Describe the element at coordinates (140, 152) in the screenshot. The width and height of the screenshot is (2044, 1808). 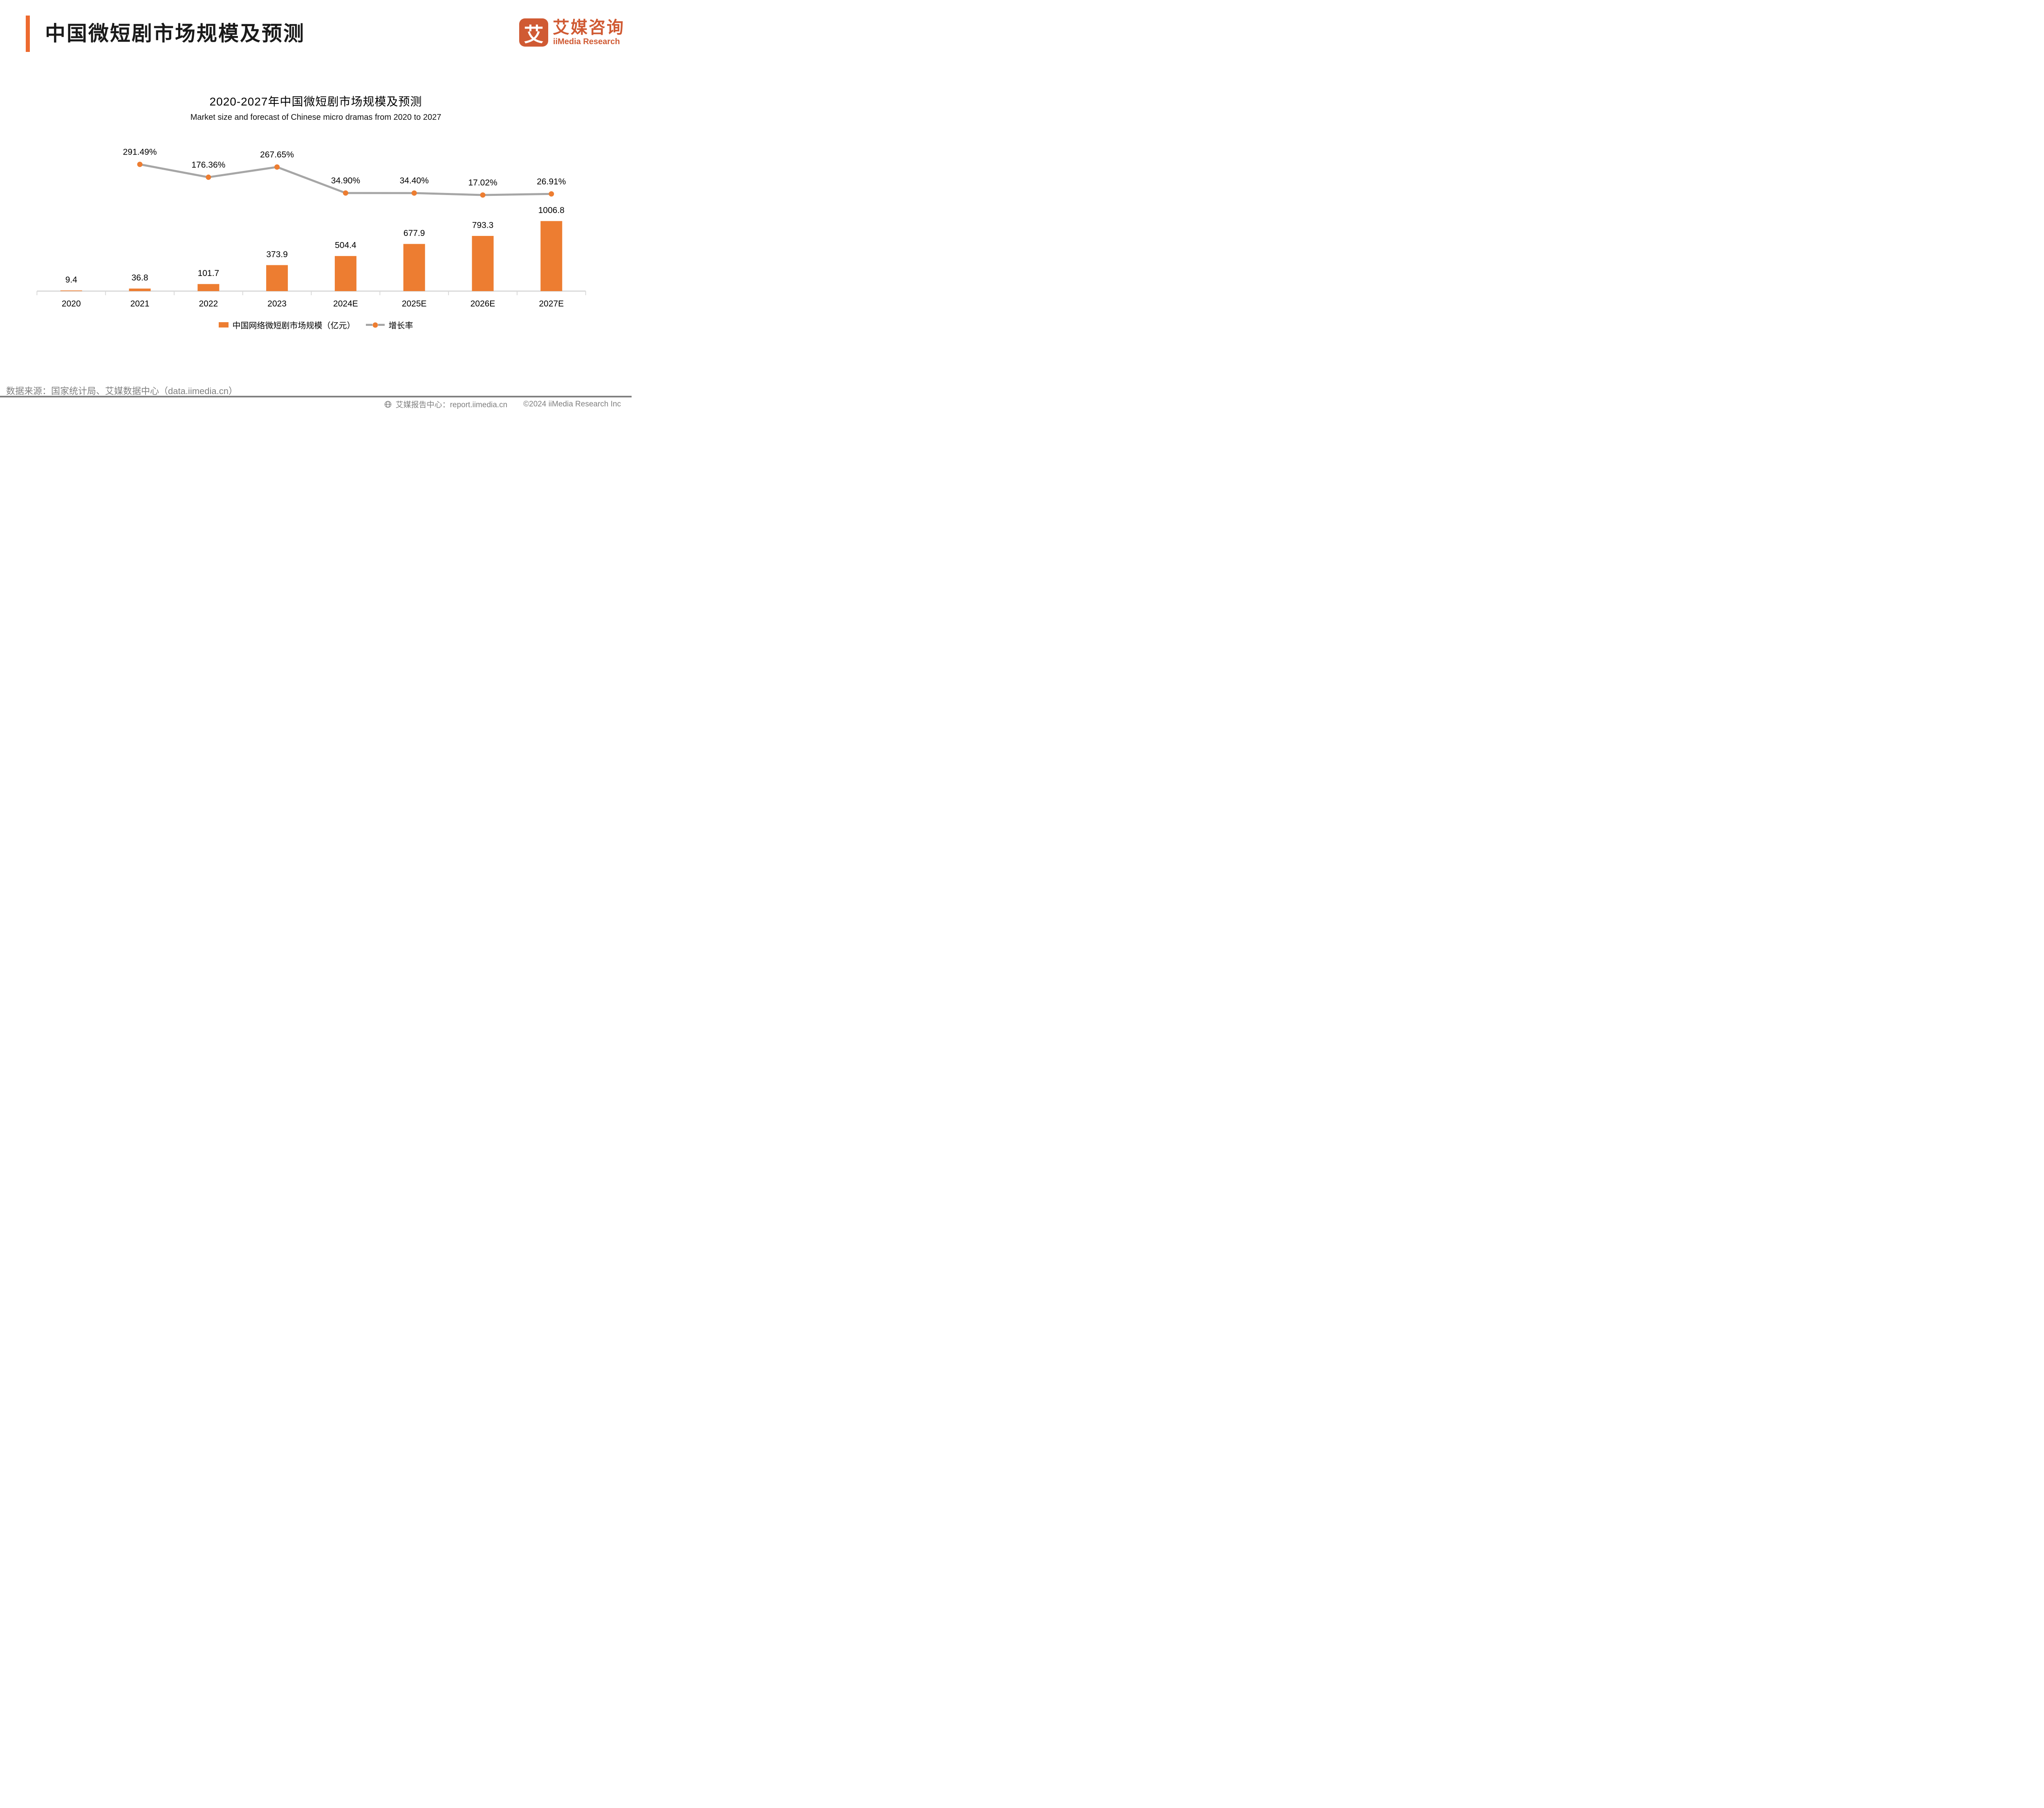
I see `growth-rate-label: 291.49%` at that location.